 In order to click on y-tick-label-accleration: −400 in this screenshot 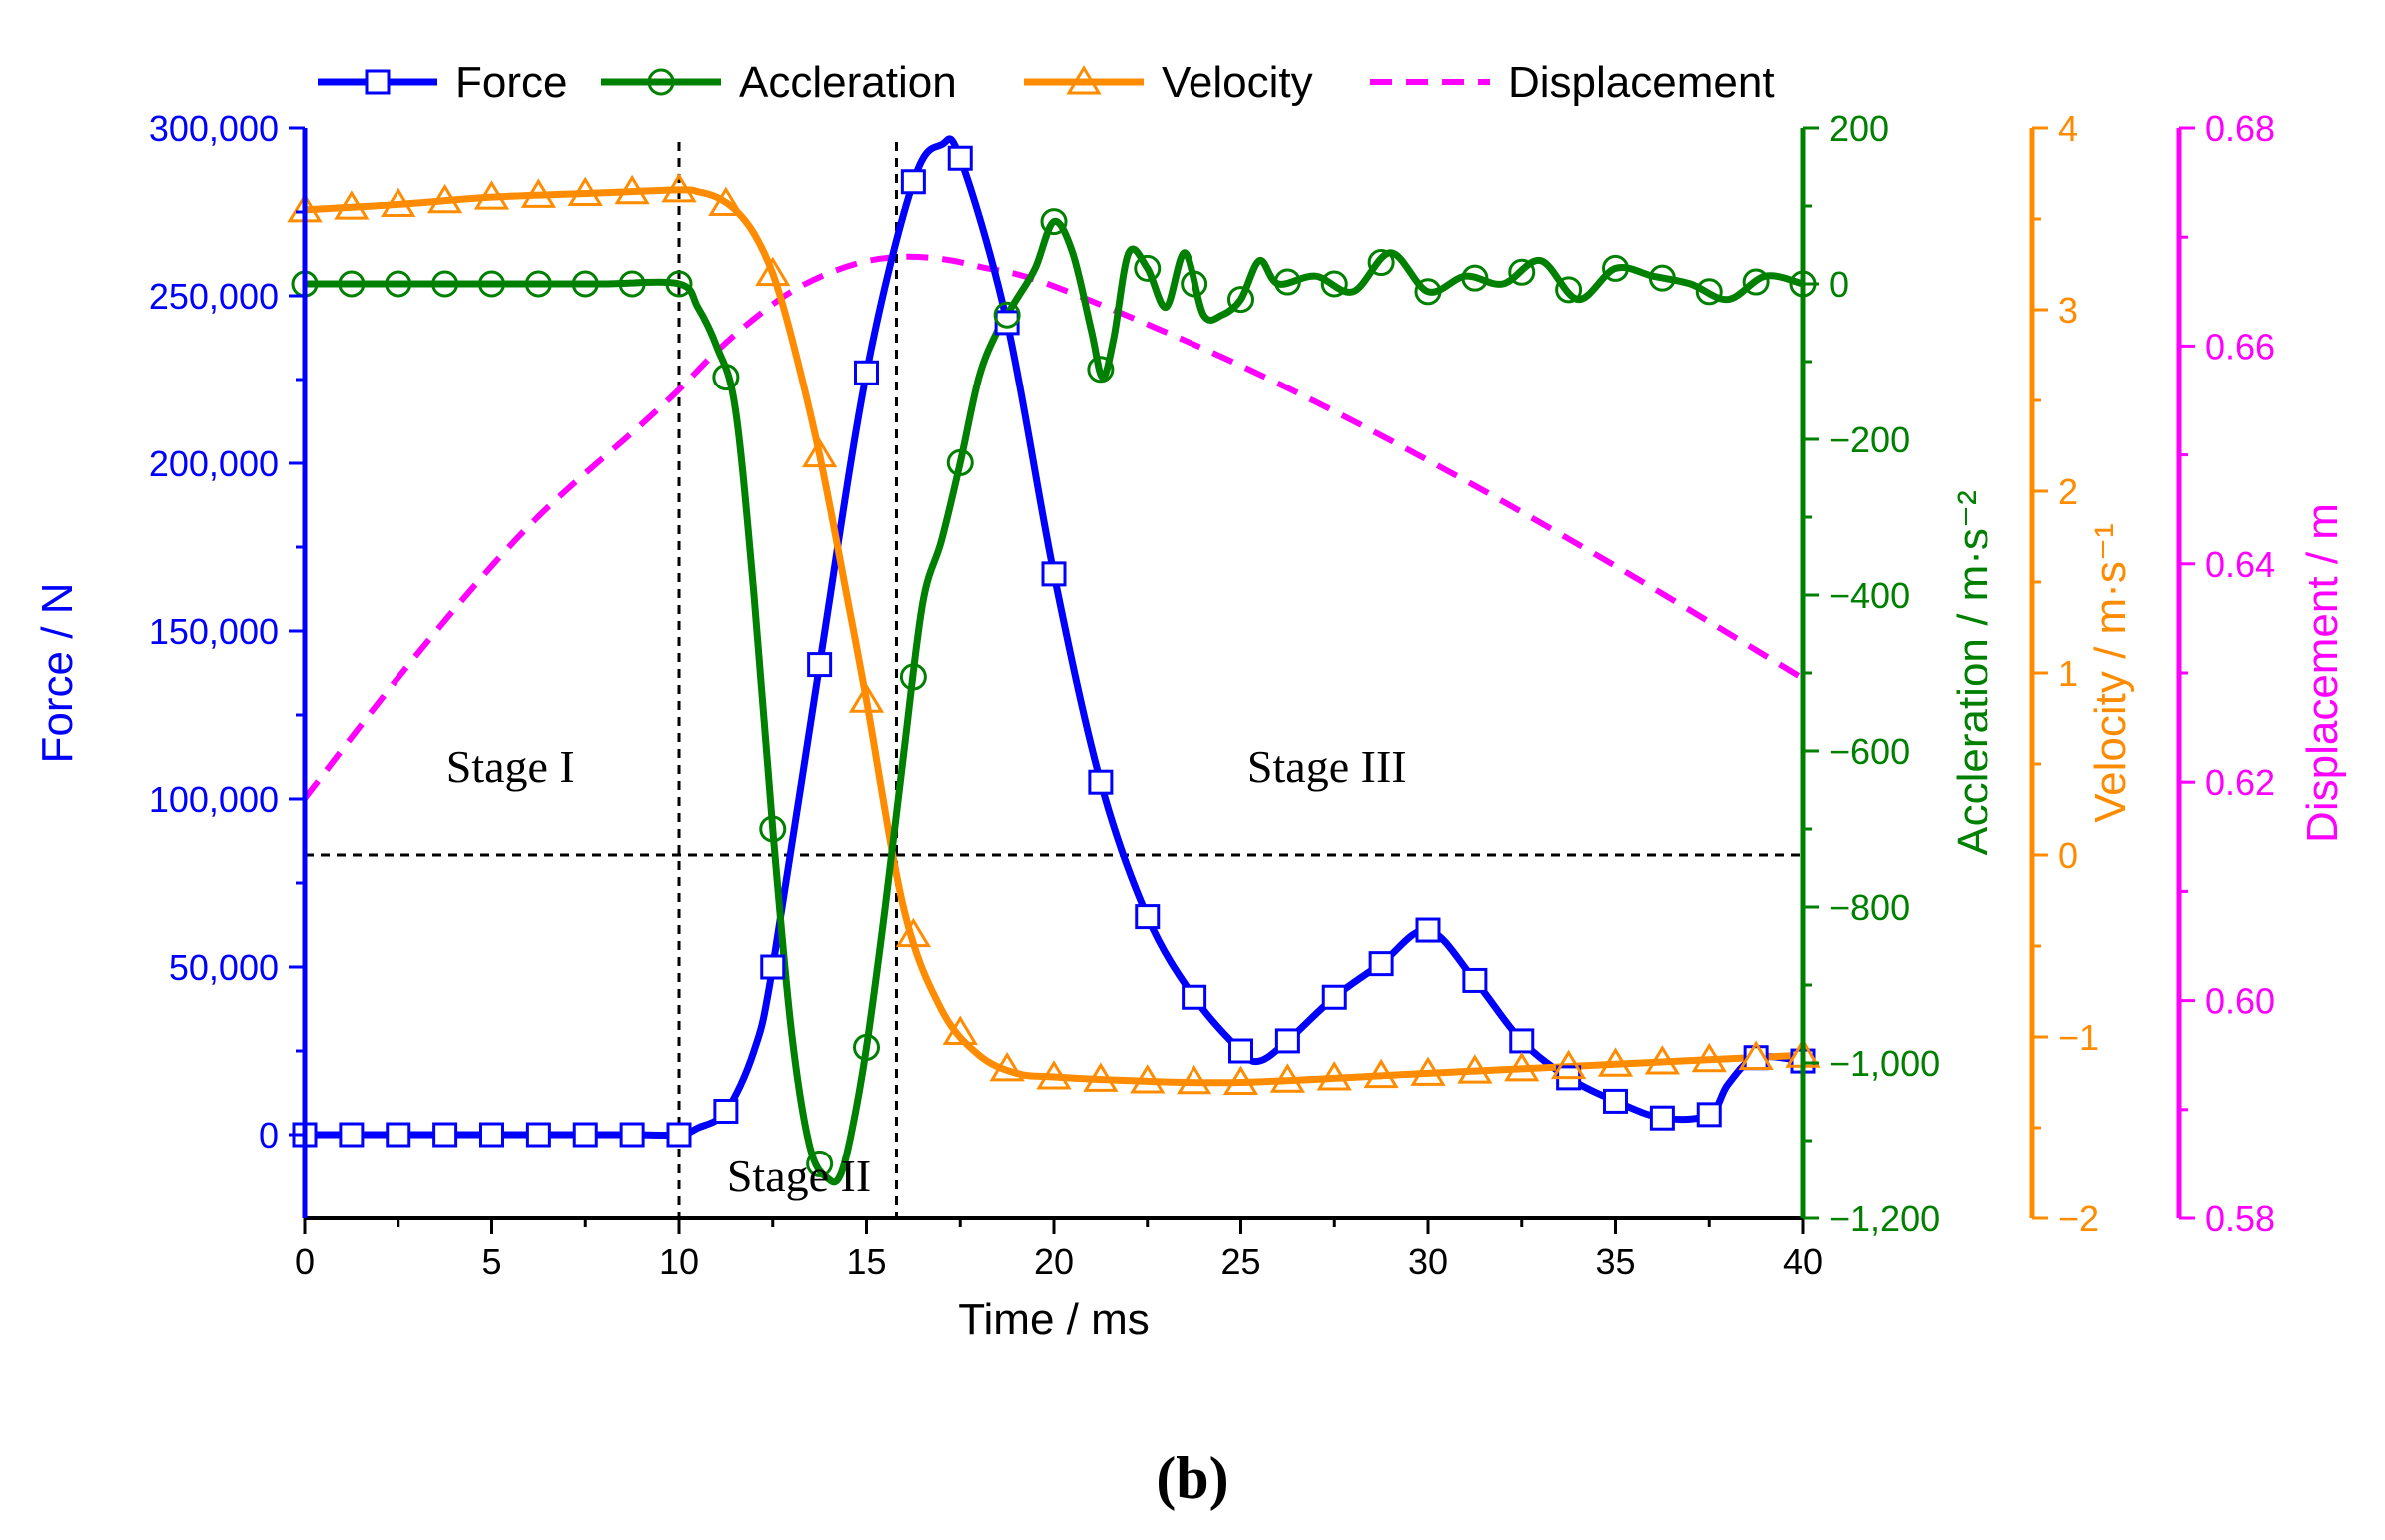, I will do `click(1869, 595)`.